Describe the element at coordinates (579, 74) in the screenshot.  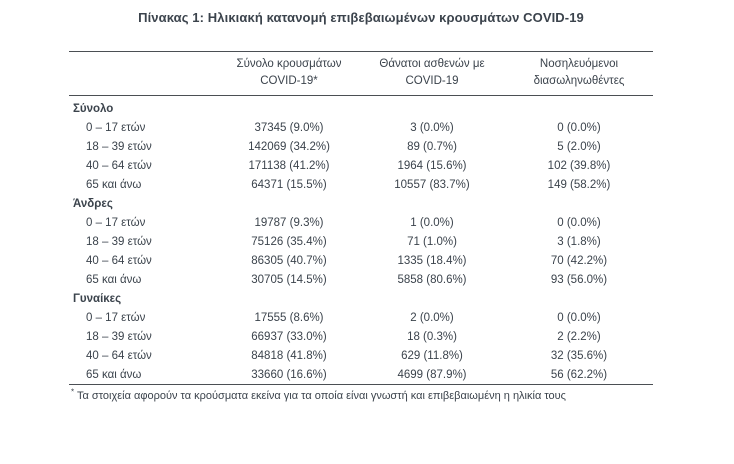
I see `col-header-intubated: Νοσηλευόμενοι διασωληνωθέντες` at that location.